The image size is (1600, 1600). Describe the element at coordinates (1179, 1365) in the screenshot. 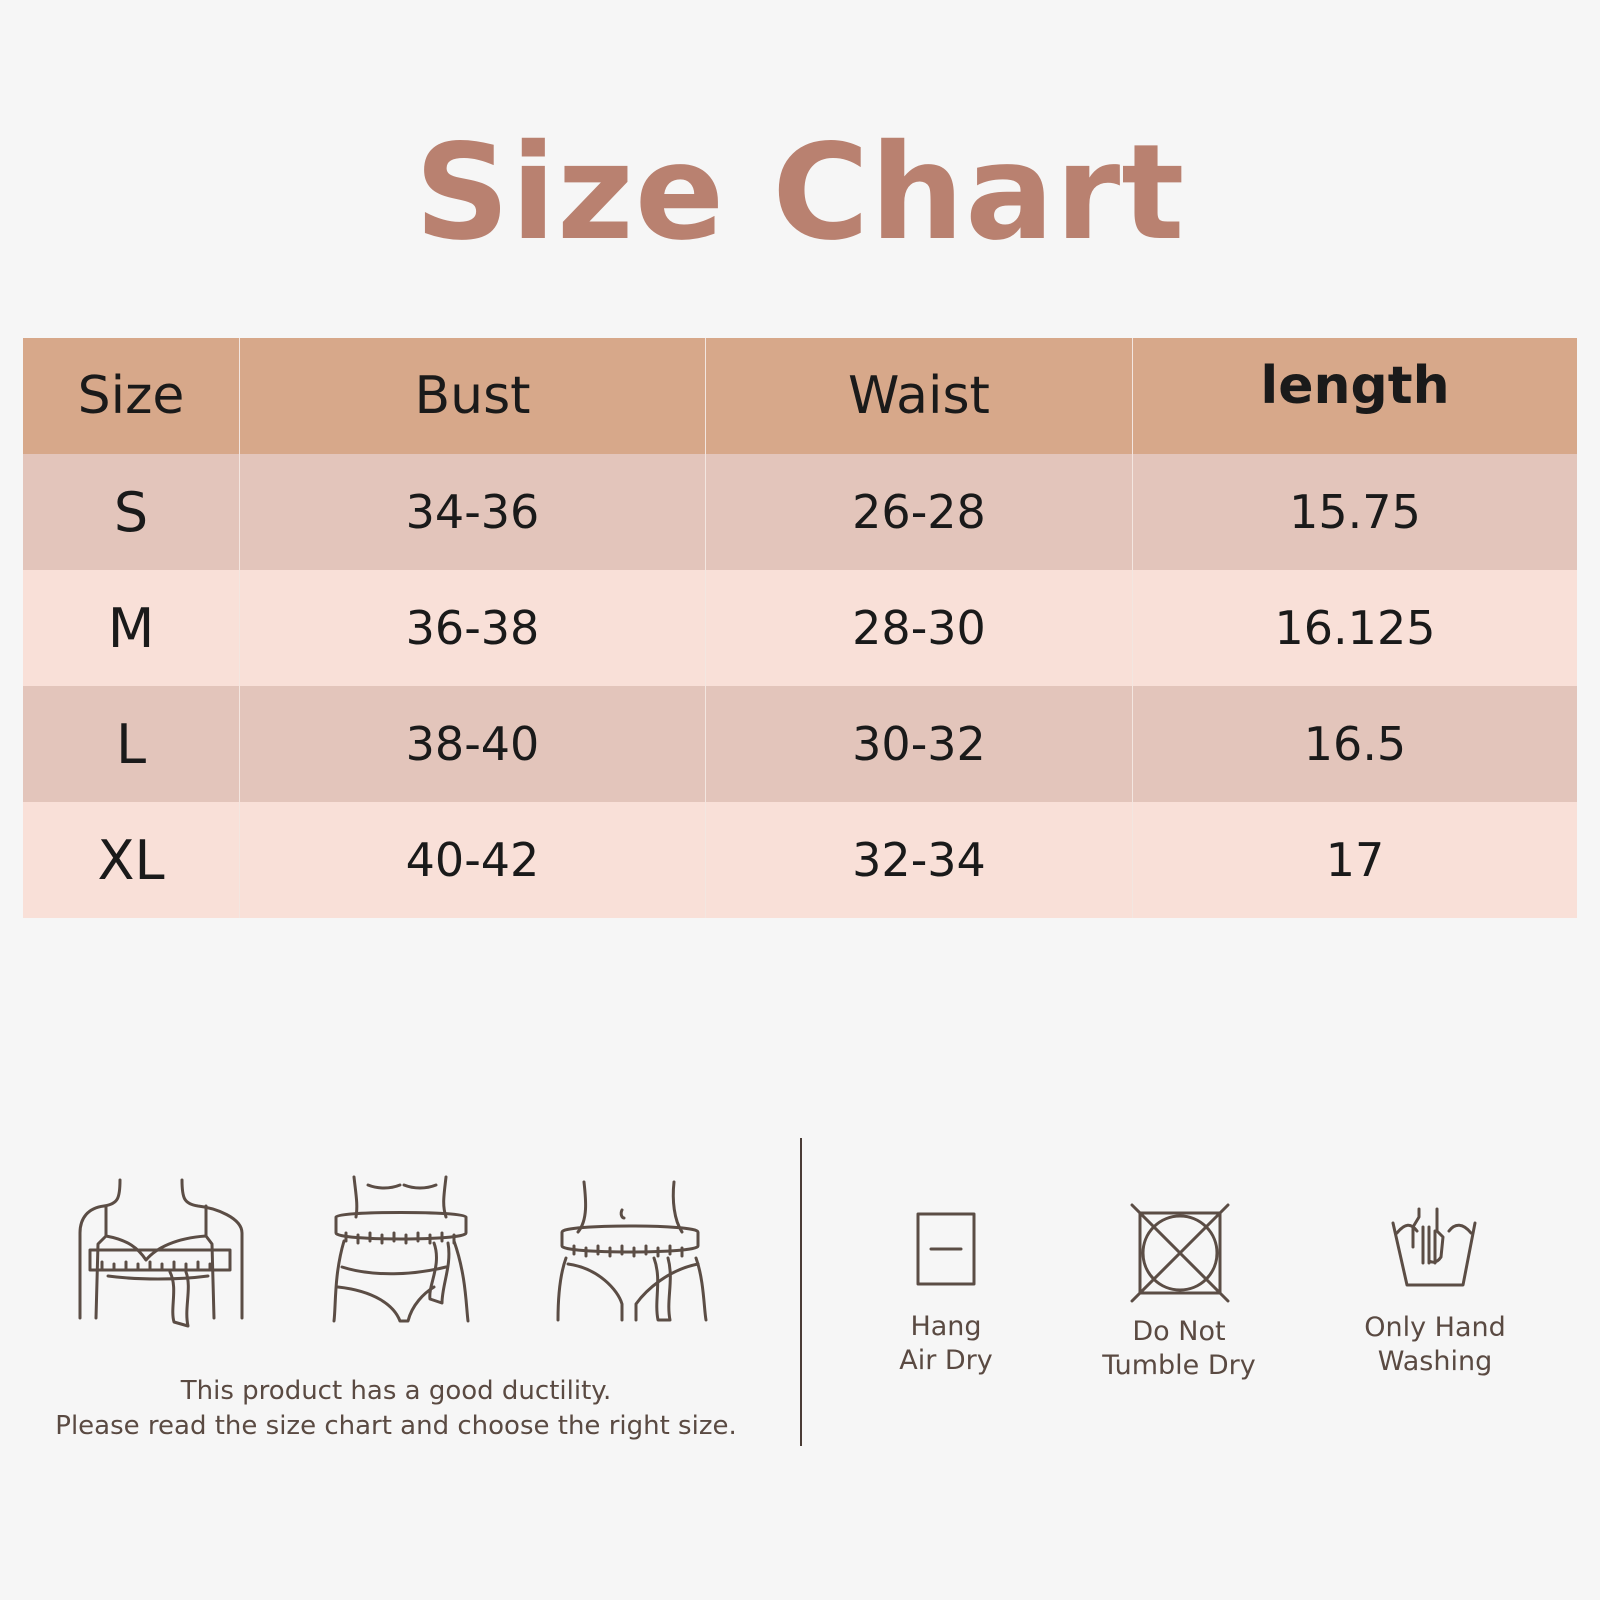

I see `care-label-line: Tumble Dry` at that location.